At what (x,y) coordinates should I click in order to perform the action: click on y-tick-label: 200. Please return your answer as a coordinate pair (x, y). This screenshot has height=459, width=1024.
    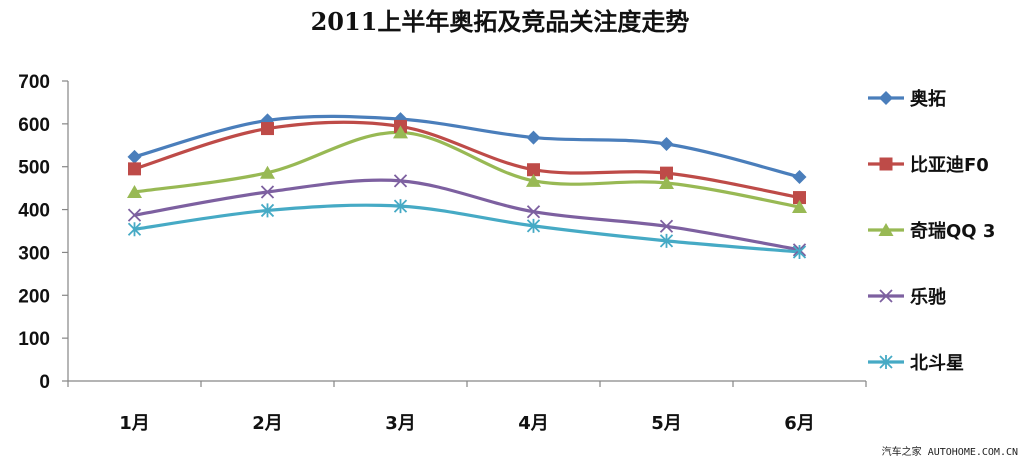
    Looking at the image, I should click on (34, 296).